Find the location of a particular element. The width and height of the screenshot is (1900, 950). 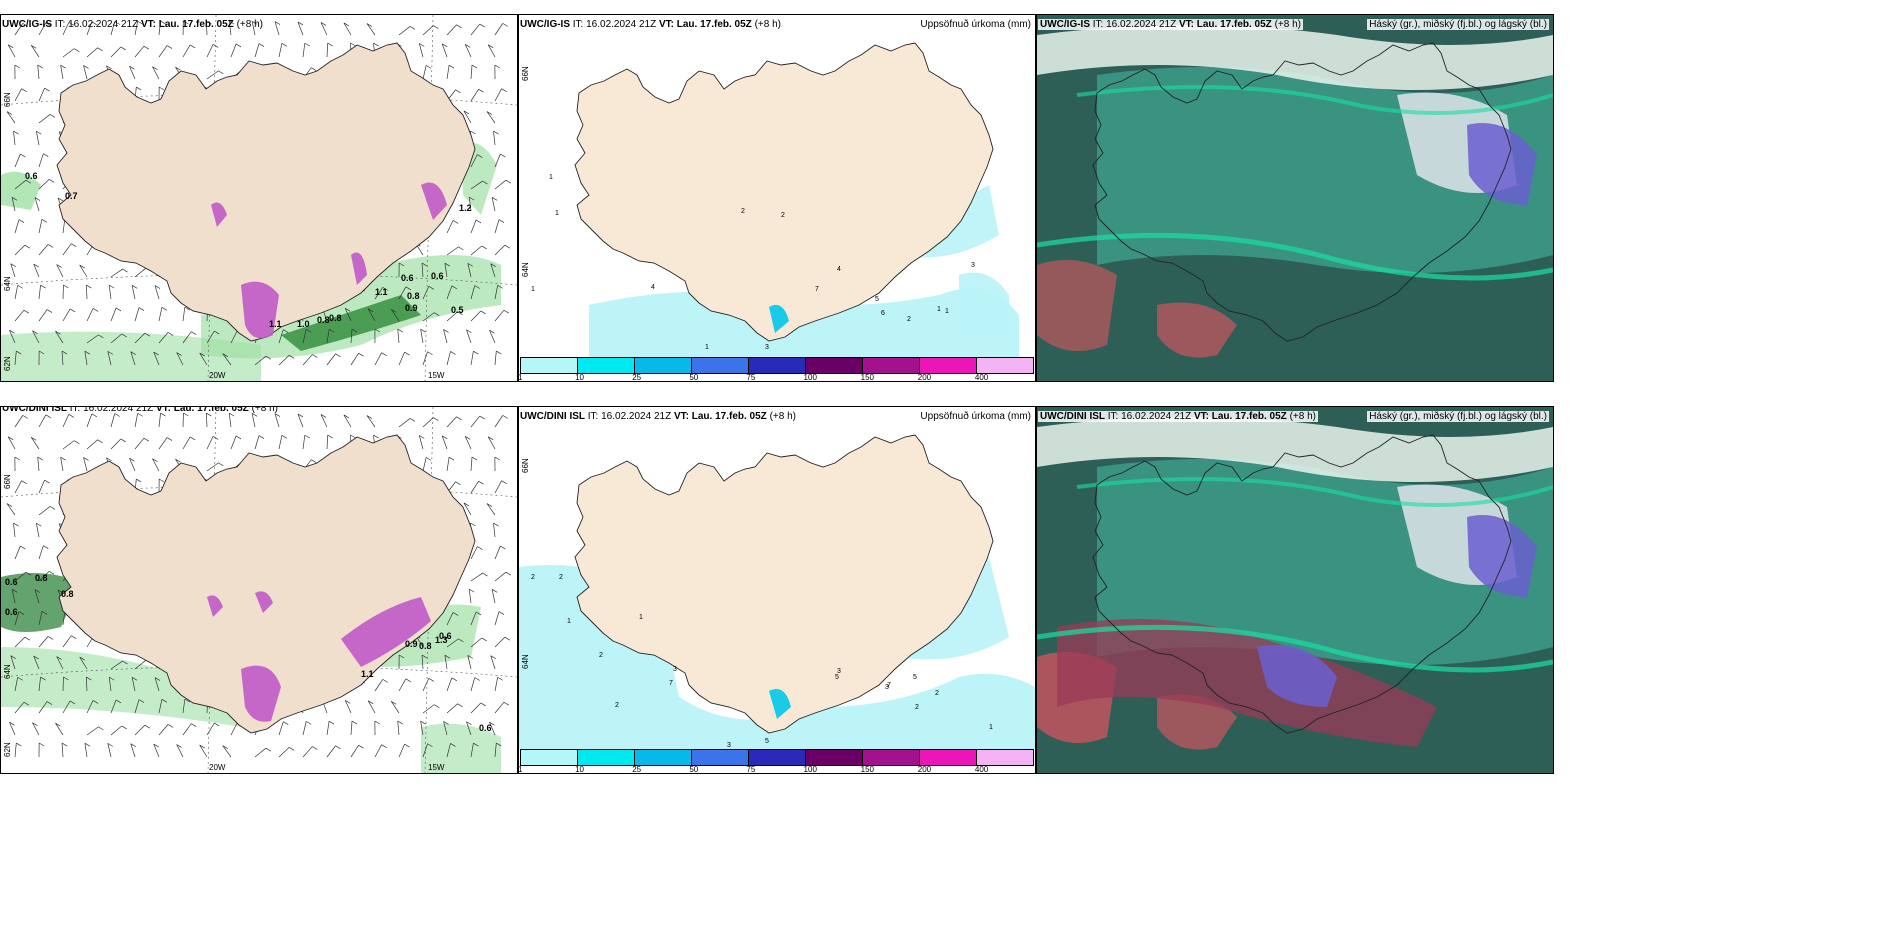

wind-value-label: 0.8 is located at coordinates (413, 296).